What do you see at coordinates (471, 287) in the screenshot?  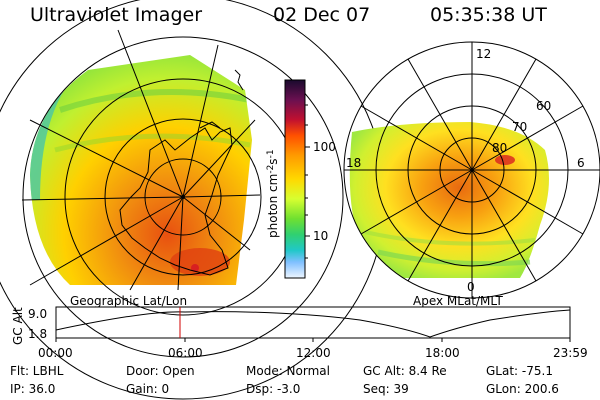 I see `mlt-label-0: 0` at bounding box center [471, 287].